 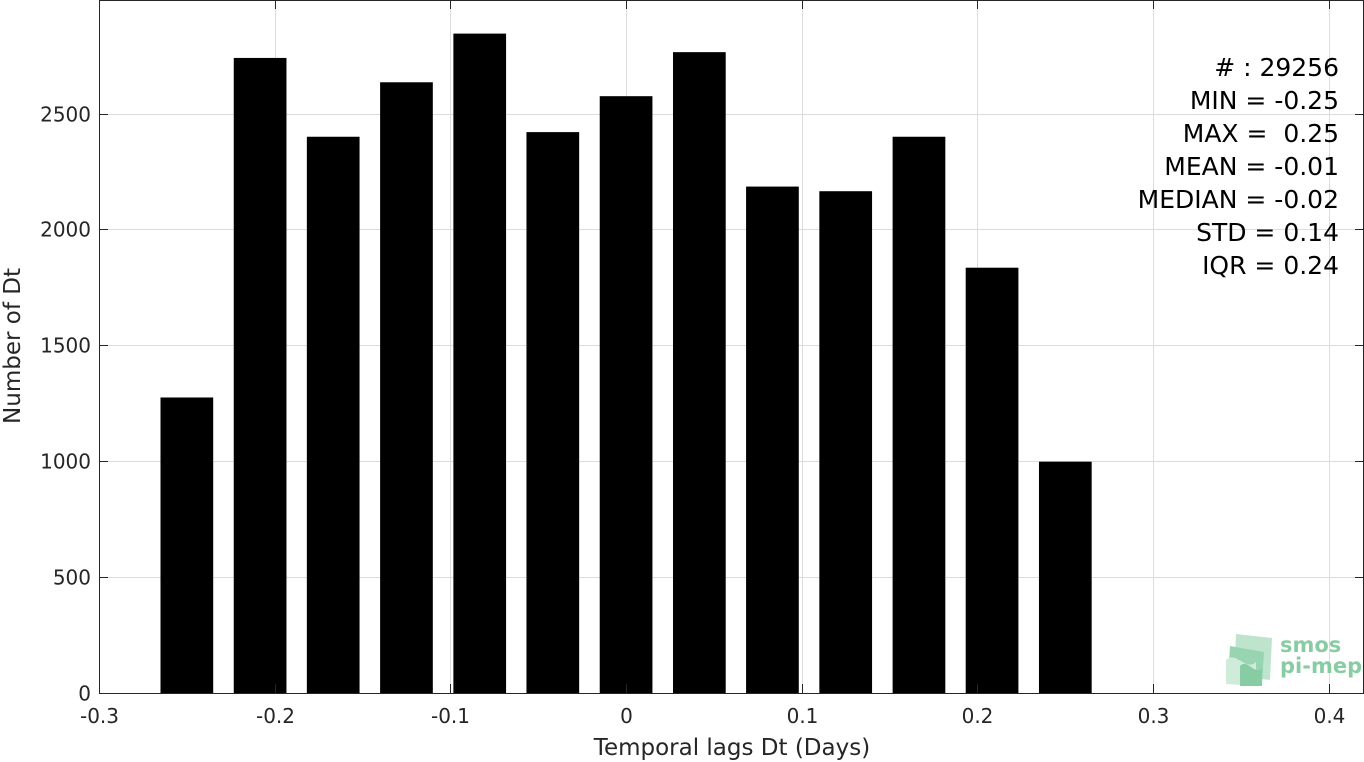 What do you see at coordinates (1321, 666) in the screenshot?
I see `logo-text-pi-mep: pi-mep` at bounding box center [1321, 666].